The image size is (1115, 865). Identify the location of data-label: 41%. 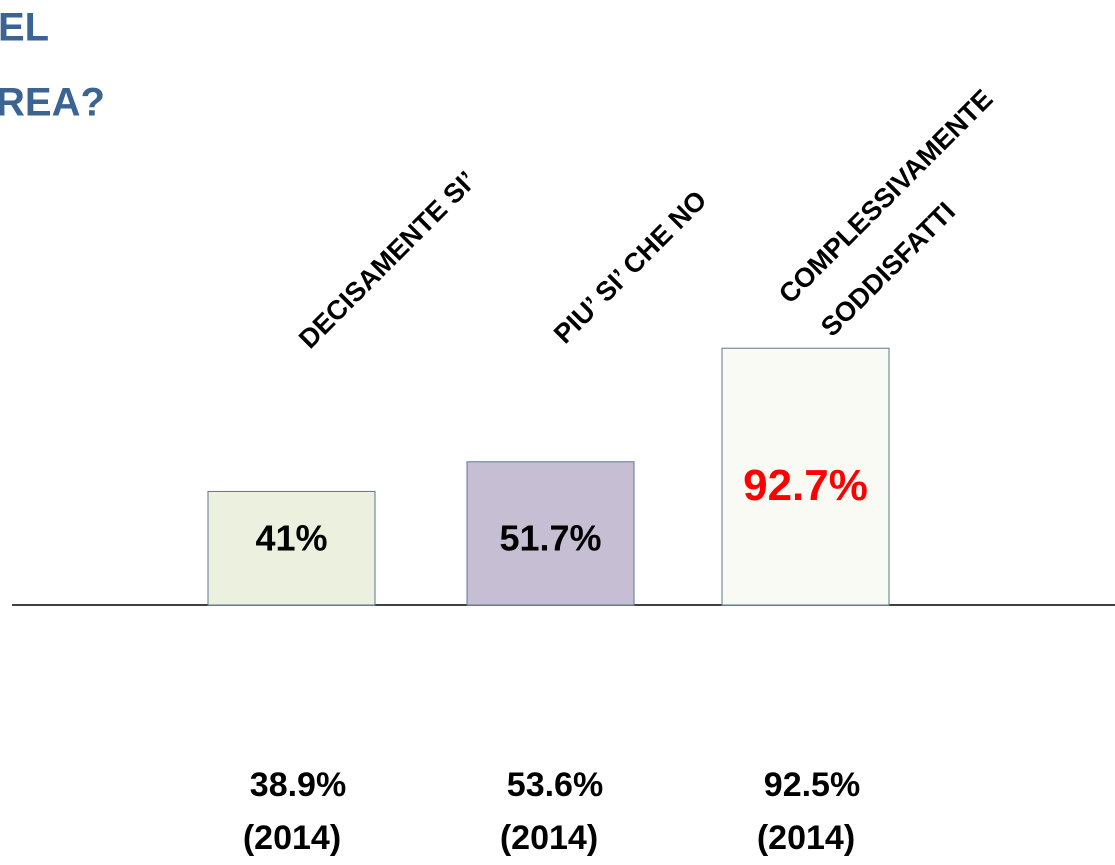
(291, 538).